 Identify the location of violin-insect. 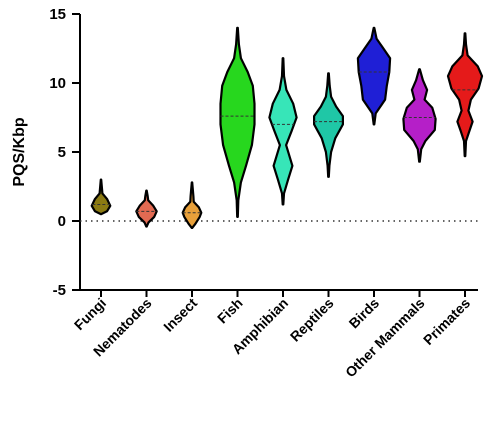
(192, 205).